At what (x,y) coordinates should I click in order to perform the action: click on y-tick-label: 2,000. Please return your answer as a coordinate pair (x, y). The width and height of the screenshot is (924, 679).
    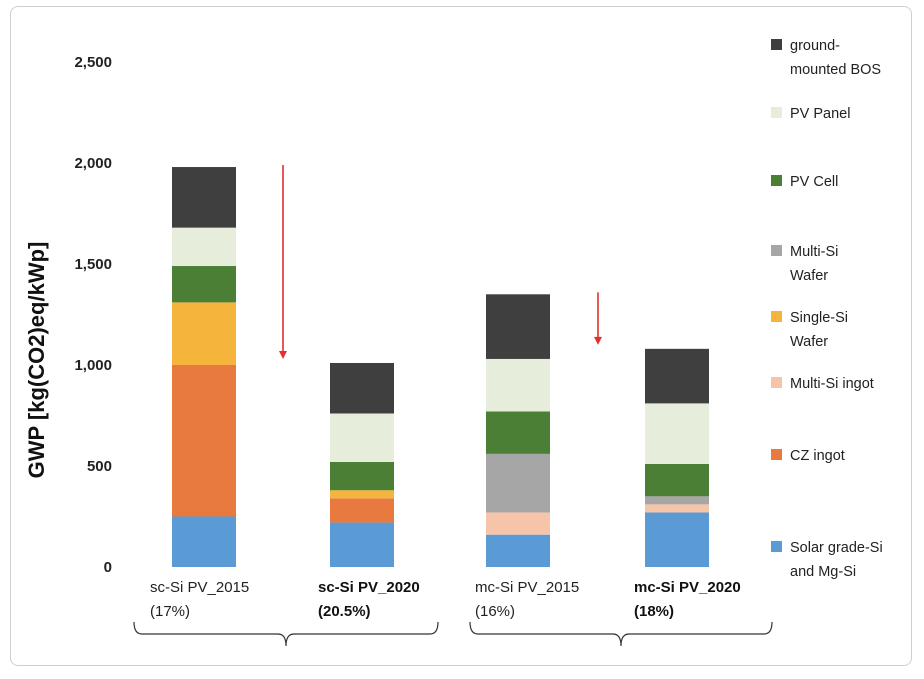
    Looking at the image, I should click on (93, 163).